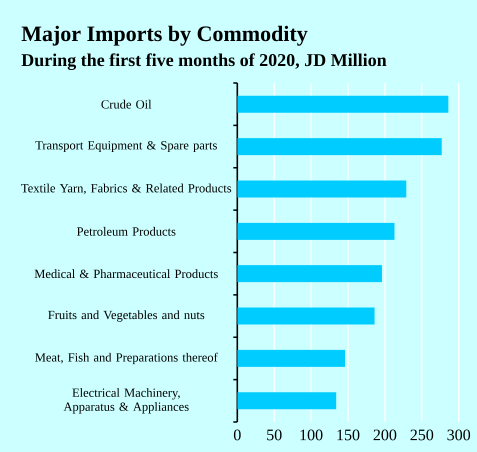  What do you see at coordinates (237, 435) in the screenshot?
I see `x-tick-label: 0` at bounding box center [237, 435].